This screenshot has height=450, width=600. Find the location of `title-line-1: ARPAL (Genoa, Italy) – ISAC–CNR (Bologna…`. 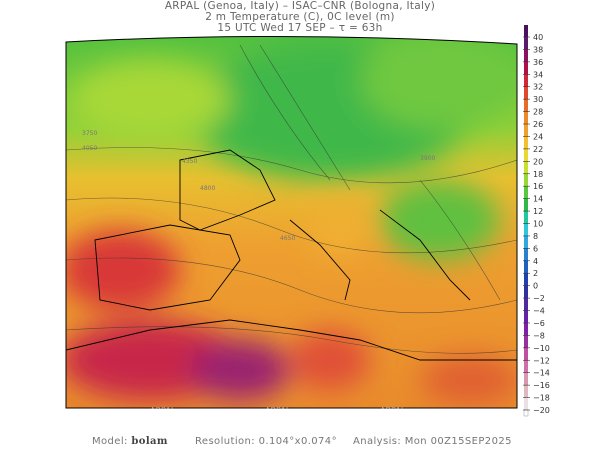

title-line-1: ARPAL (Genoa, Italy) – ISAC–CNR (Bologna… is located at coordinates (300, 6).